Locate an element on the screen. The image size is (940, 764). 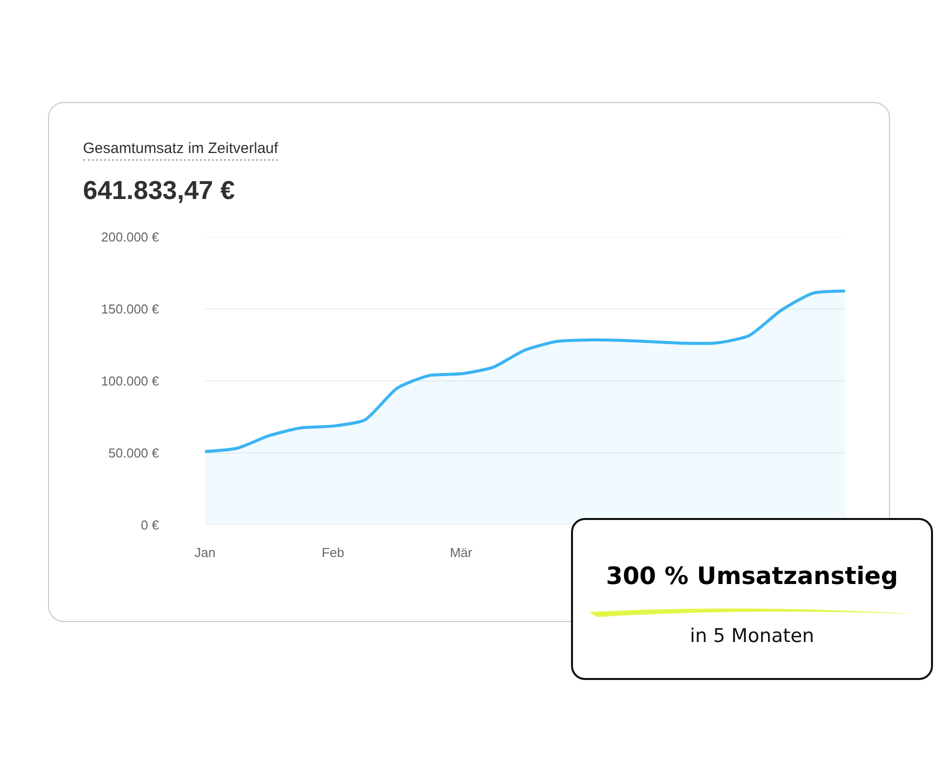
y-tick-label: 50.000 € is located at coordinates (134, 453).